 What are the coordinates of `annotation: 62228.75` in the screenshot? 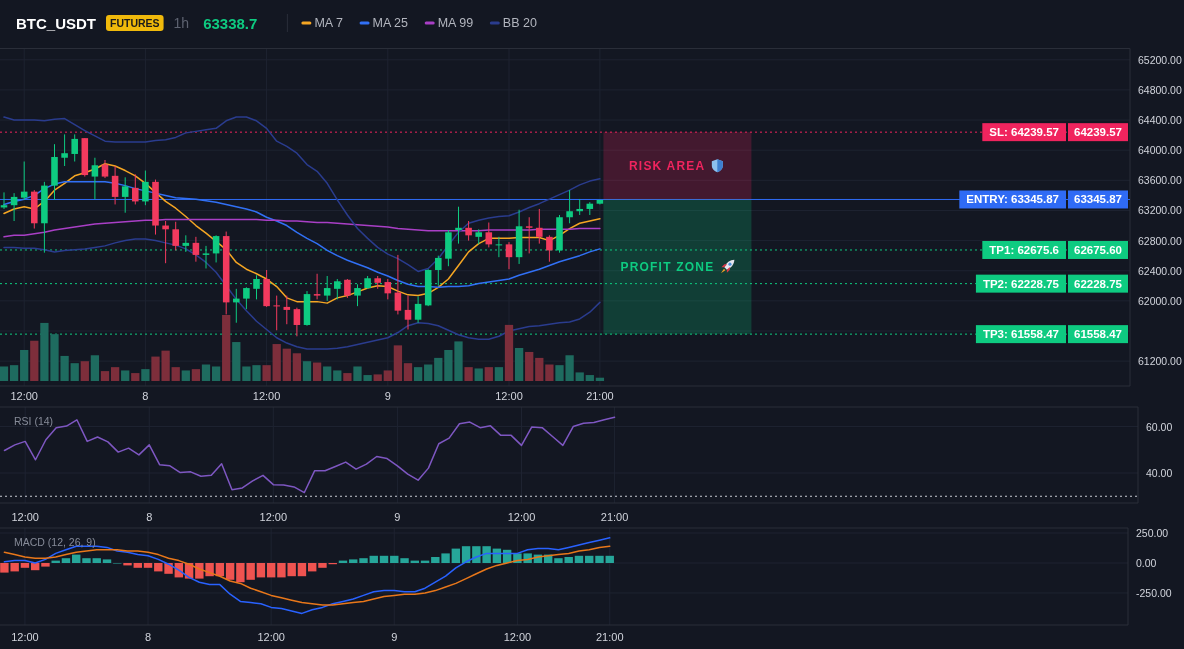 It's located at (1098, 283).